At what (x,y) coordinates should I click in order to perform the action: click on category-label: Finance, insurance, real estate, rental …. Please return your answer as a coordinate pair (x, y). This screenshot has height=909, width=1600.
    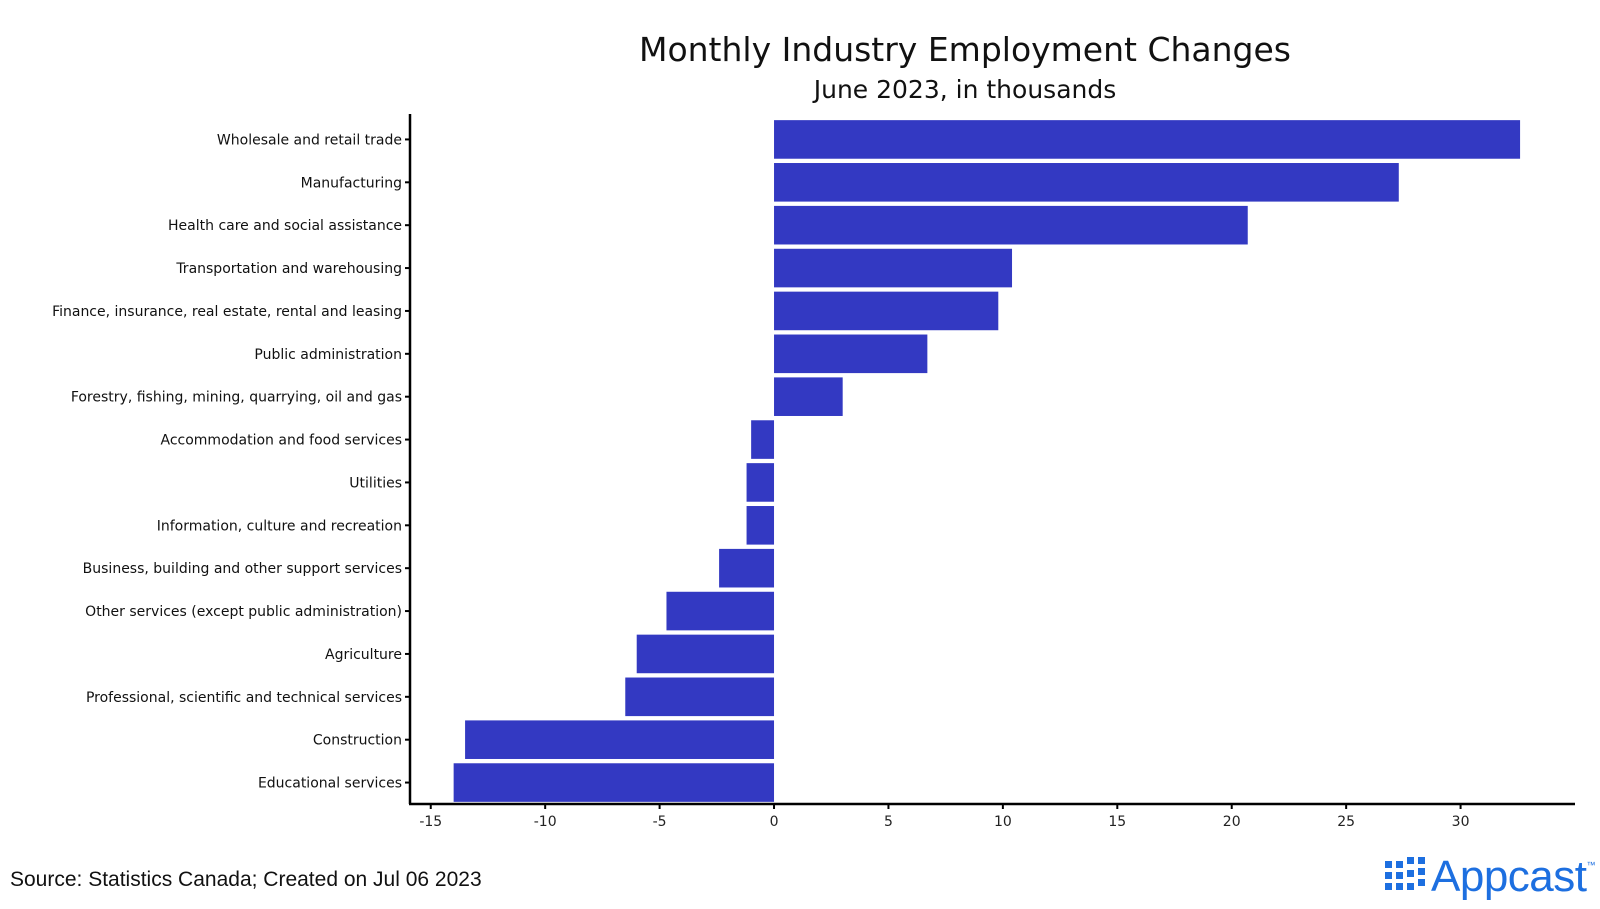
    Looking at the image, I should click on (227, 312).